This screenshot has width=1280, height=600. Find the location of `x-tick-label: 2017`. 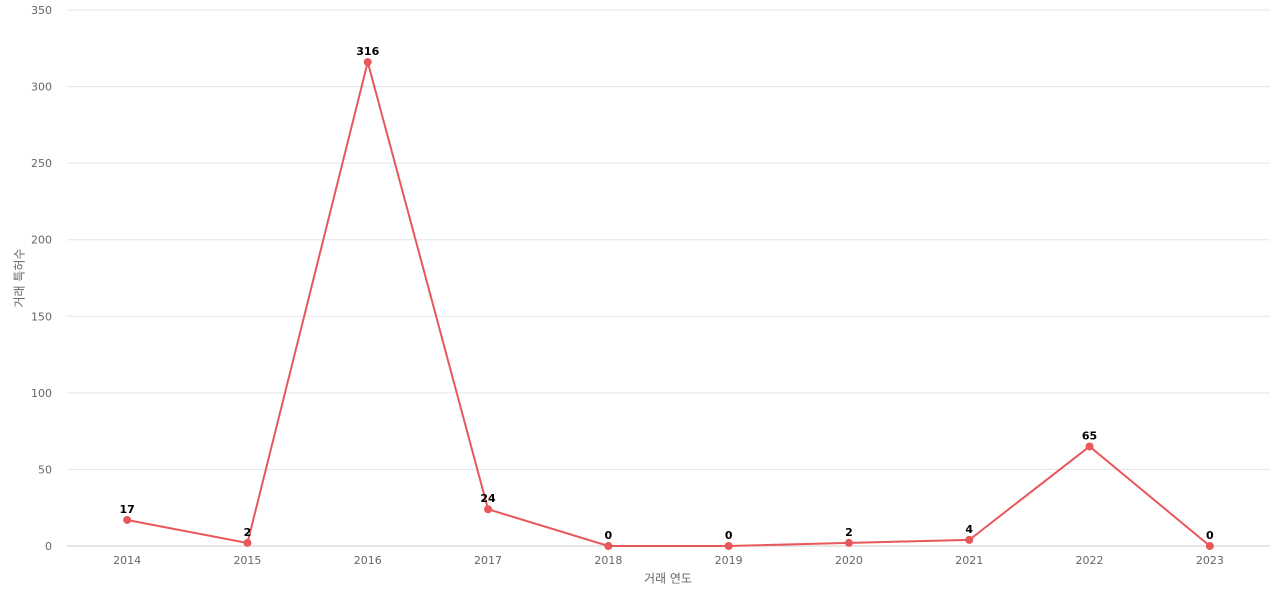

x-tick-label: 2017 is located at coordinates (488, 560).